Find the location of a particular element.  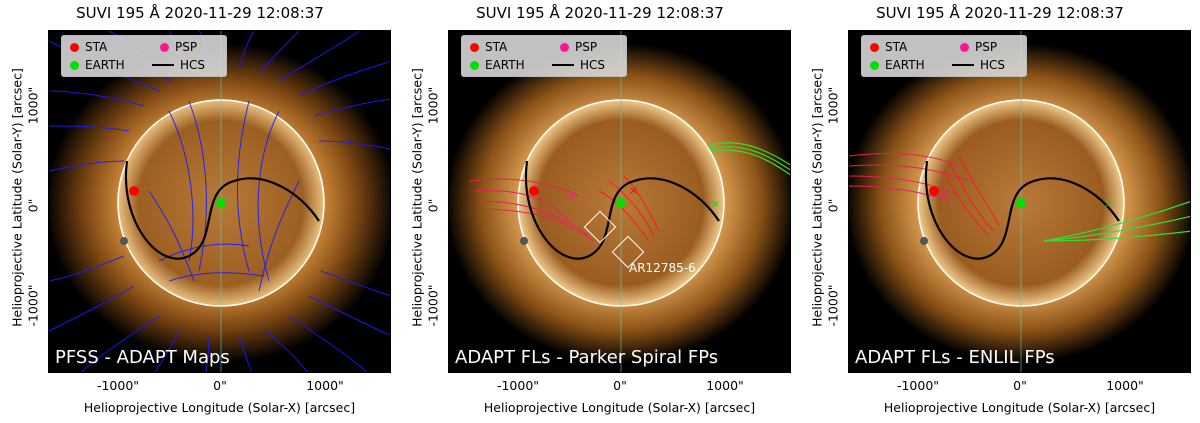

panel-label: PFSS - ADAPT Maps is located at coordinates (142, 357).